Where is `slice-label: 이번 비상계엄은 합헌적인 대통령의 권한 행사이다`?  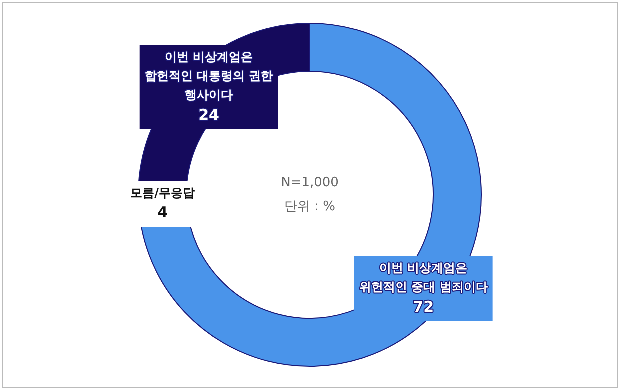
slice-label: 이번 비상계엄은 합헌적인 대통령의 권한 행사이다 is located at coordinates (209, 76).